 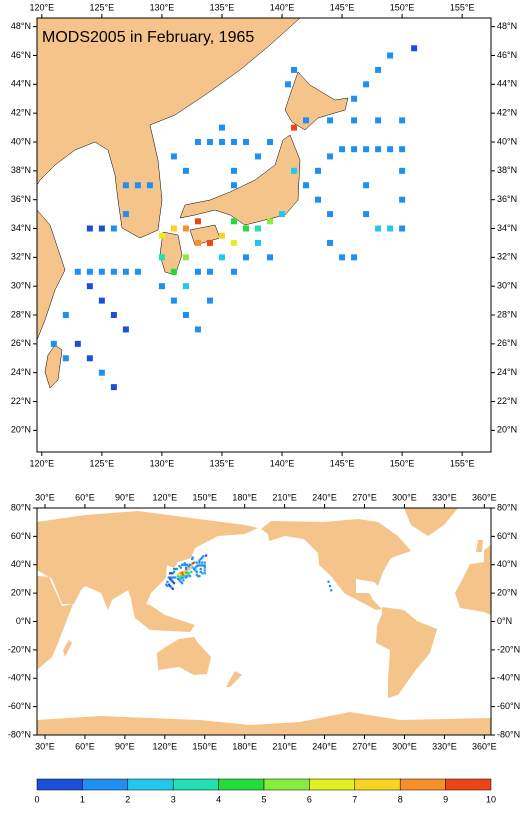 I want to click on x-tick-label: 240°E, so click(x=324, y=497).